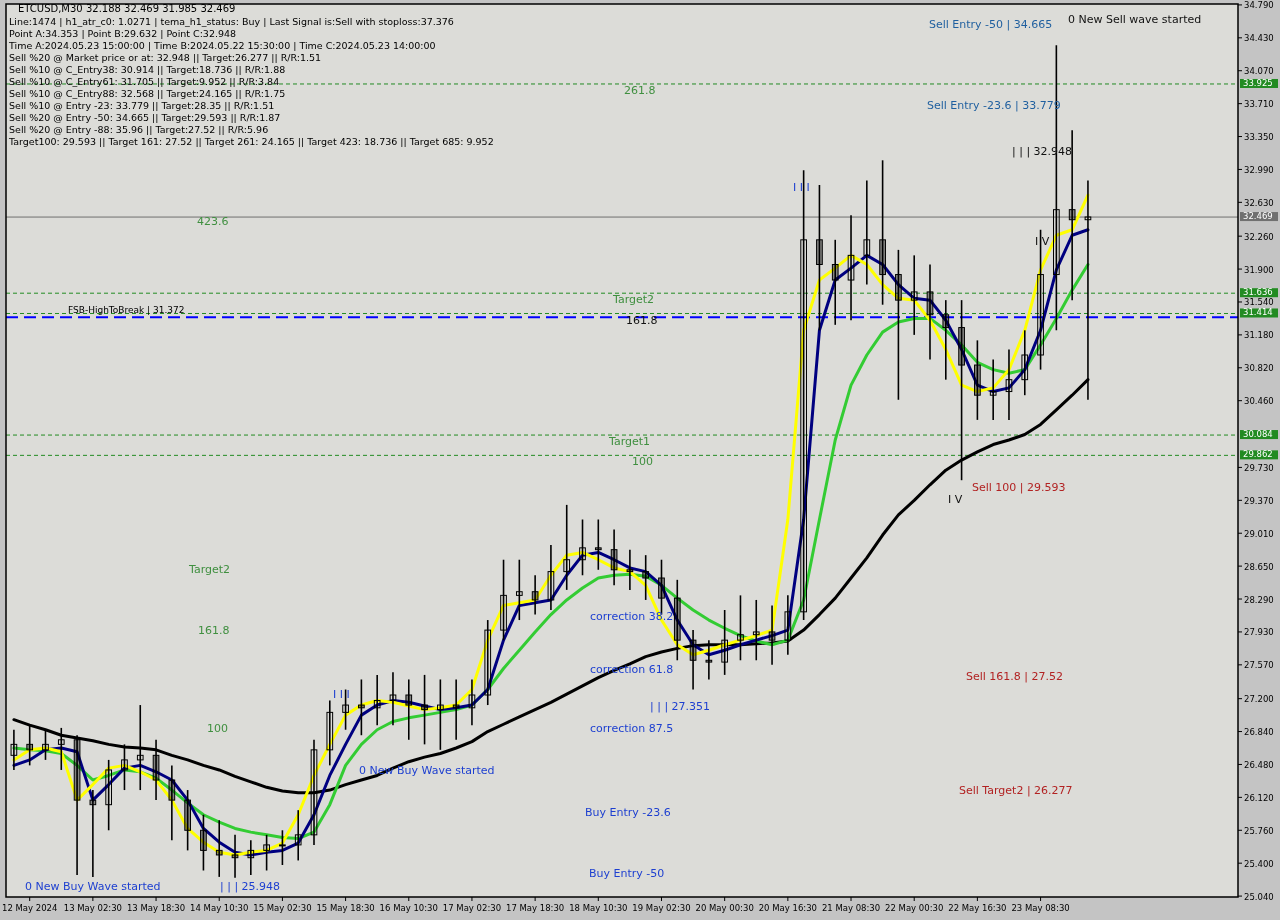 The image size is (1280, 920). Describe the element at coordinates (214, 630) in the screenshot. I see `annotation: 161.8` at that location.